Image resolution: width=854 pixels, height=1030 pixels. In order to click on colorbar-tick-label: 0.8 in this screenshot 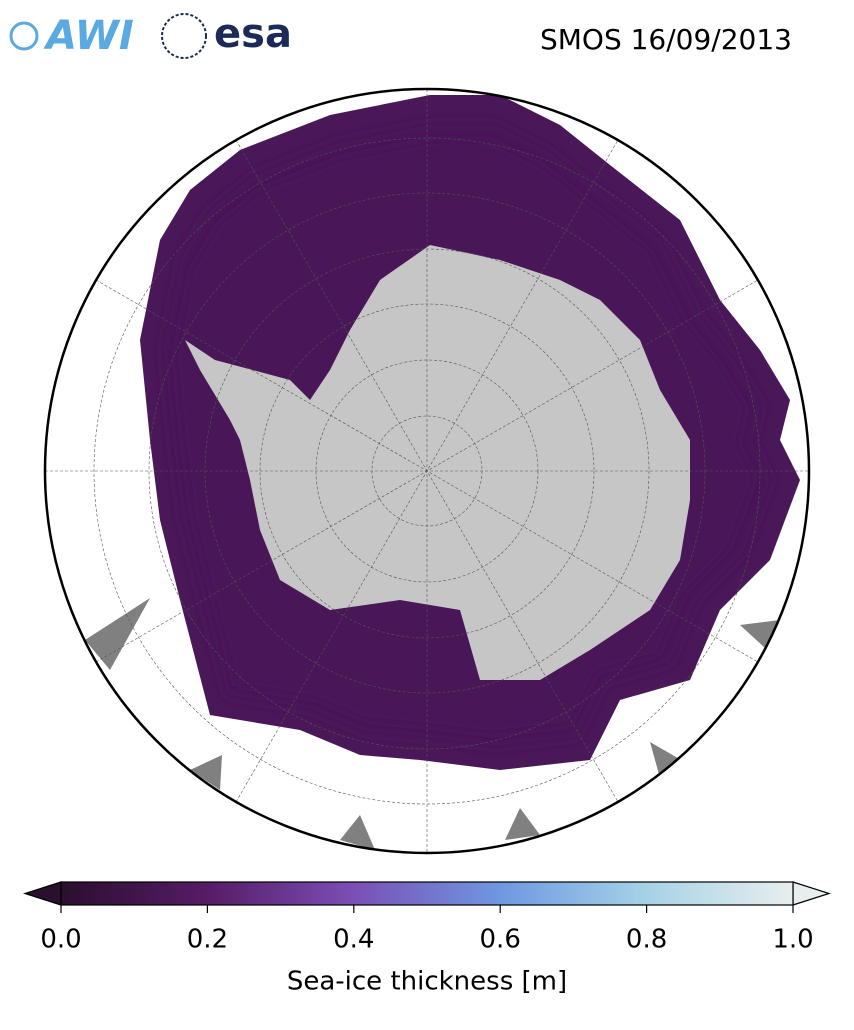, I will do `click(646, 940)`.